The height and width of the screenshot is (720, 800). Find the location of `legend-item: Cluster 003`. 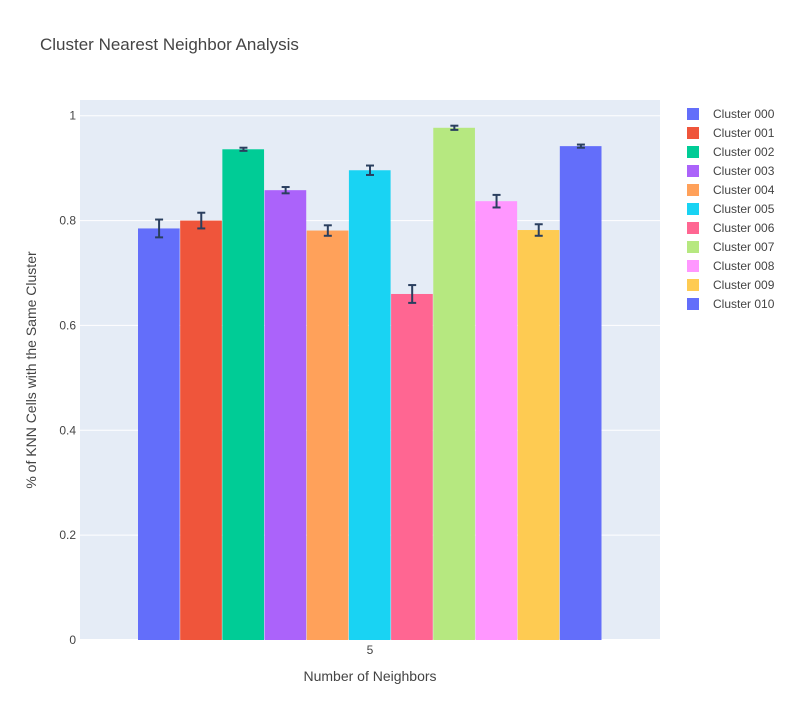

legend-item: Cluster 003 is located at coordinates (731, 171).